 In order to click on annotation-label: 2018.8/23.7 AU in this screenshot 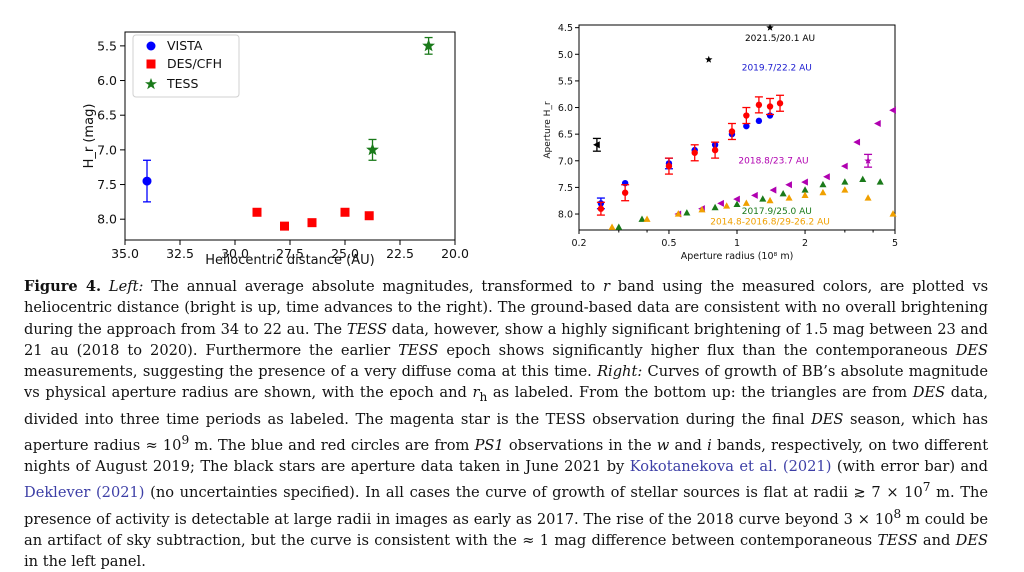, I will do `click(773, 161)`.